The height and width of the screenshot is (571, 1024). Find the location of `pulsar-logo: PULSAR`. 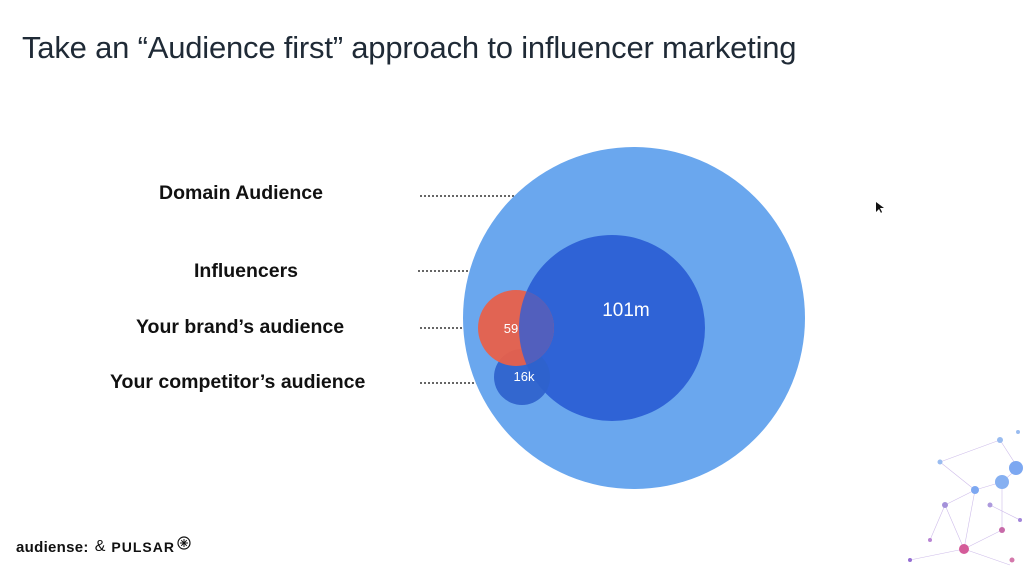

pulsar-logo: PULSAR is located at coordinates (143, 547).